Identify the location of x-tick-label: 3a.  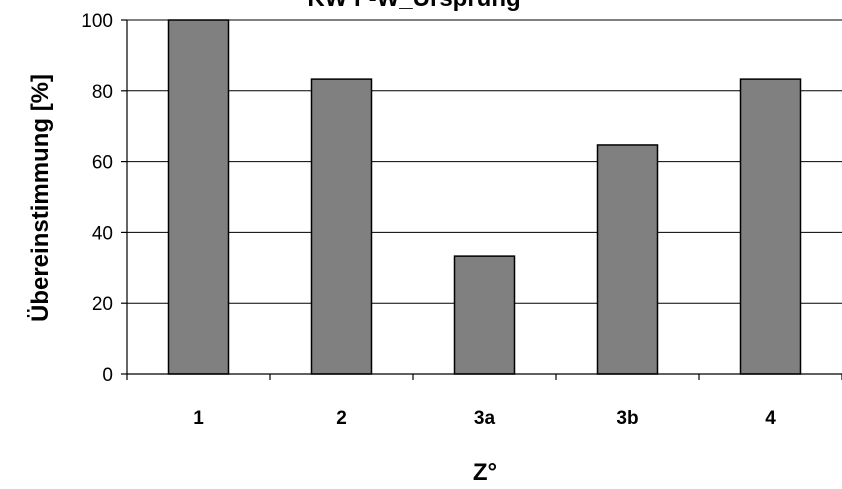
(485, 418).